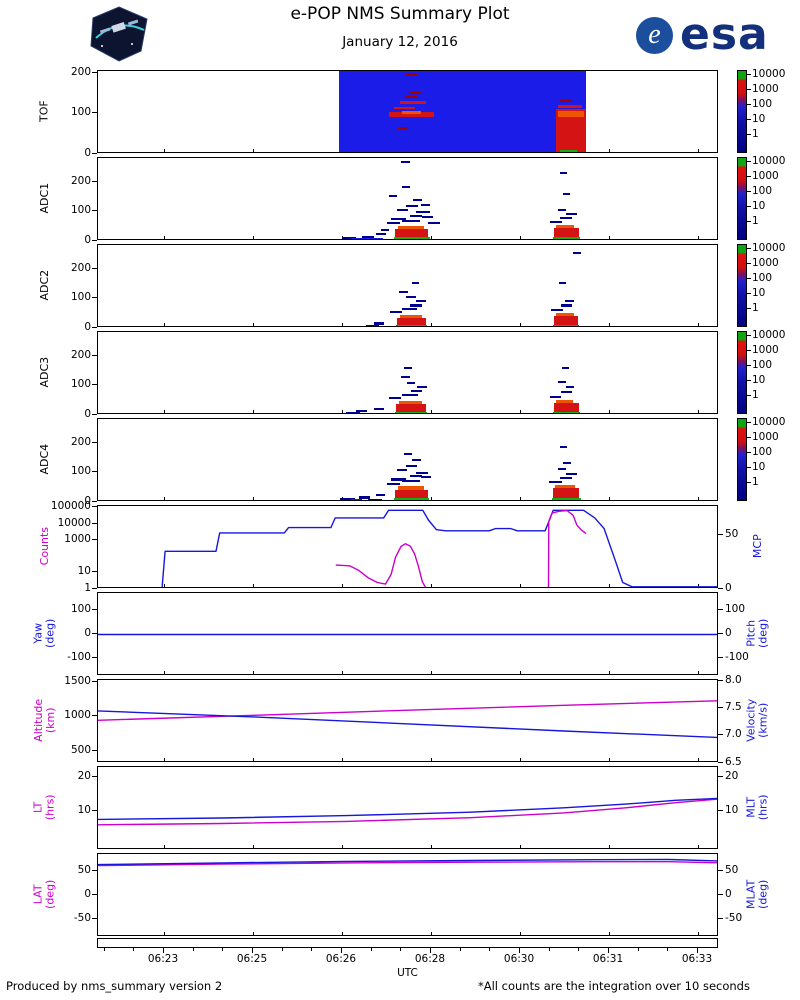 The image size is (800, 1000). I want to click on y-axis-label-adc1: ADC1, so click(45, 198).